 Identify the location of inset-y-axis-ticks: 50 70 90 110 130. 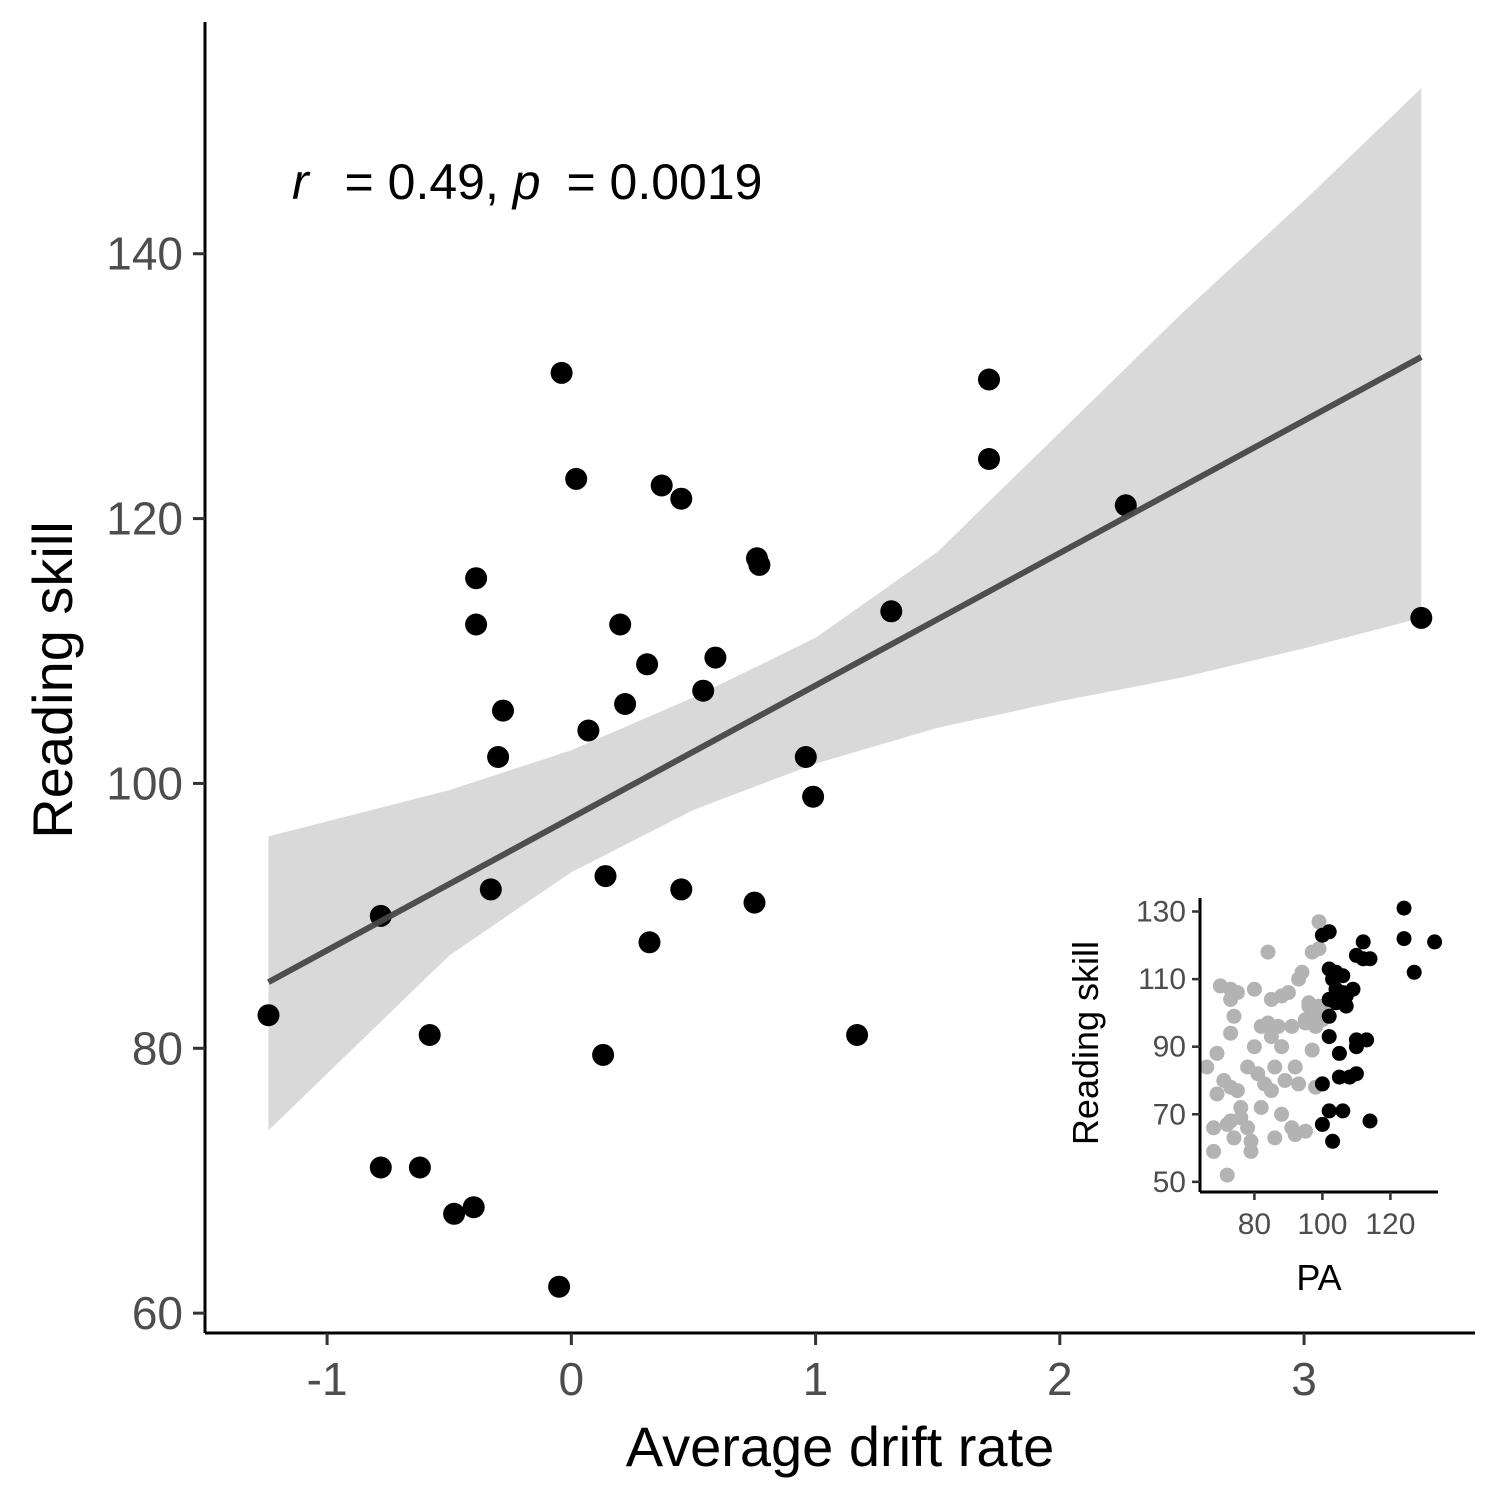
(1168, 1047).